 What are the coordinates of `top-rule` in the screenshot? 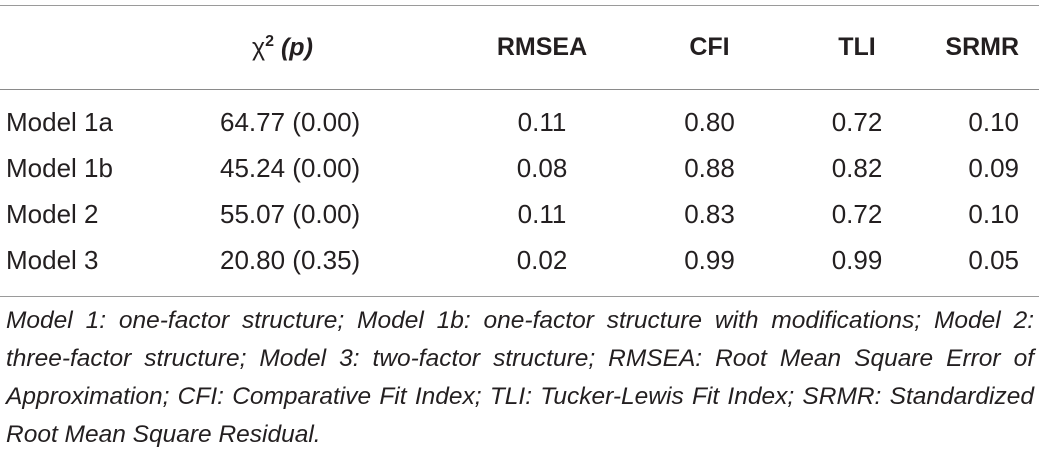 It's located at (519, 5).